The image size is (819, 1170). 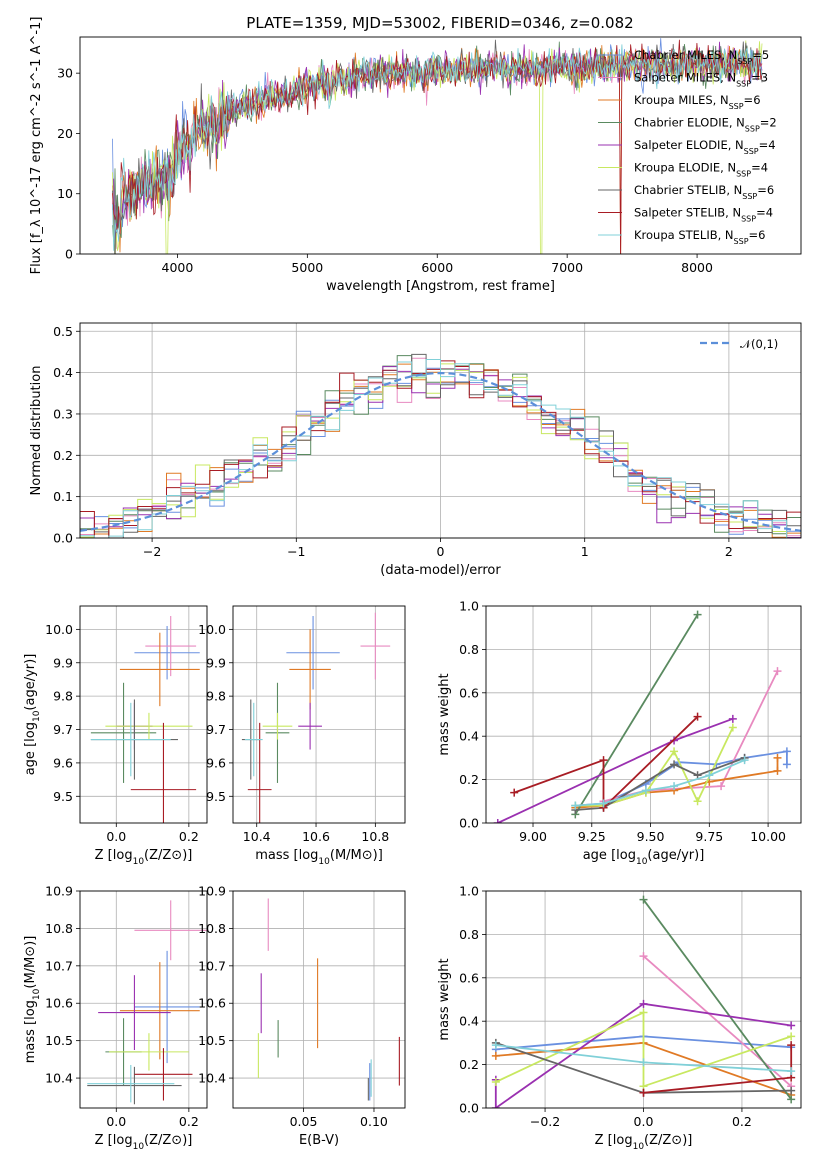 I want to click on y-tick-label: 10.9, so click(x=212, y=891).